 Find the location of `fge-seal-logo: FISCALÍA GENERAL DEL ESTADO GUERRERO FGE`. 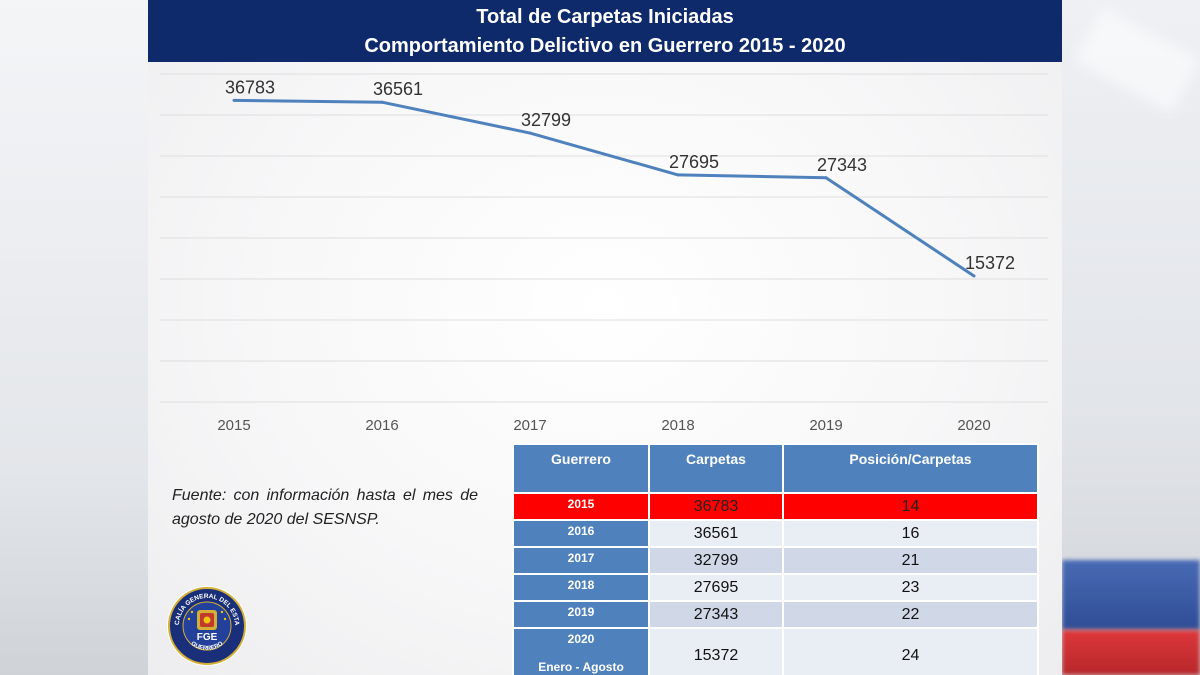

fge-seal-logo: FISCALÍA GENERAL DEL ESTADO GUERRERO FGE is located at coordinates (206, 625).